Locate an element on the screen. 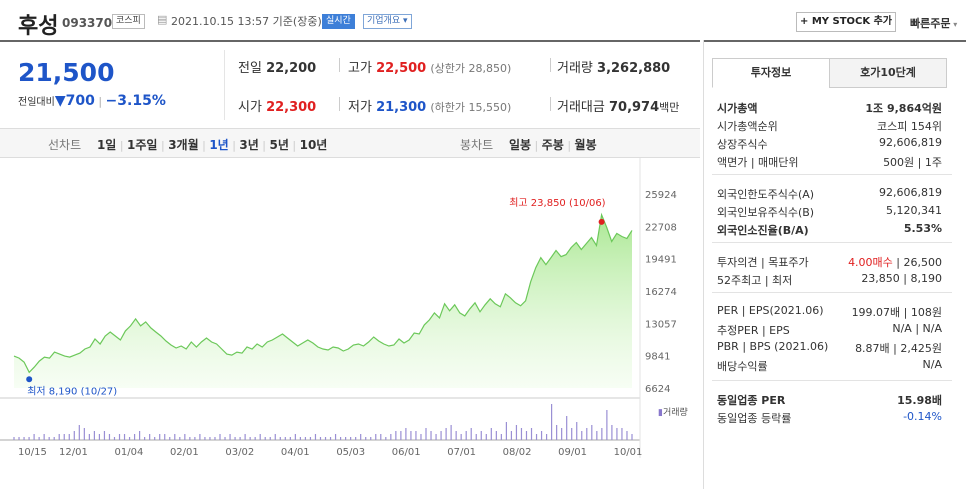  period-6: 10년 is located at coordinates (313, 145).